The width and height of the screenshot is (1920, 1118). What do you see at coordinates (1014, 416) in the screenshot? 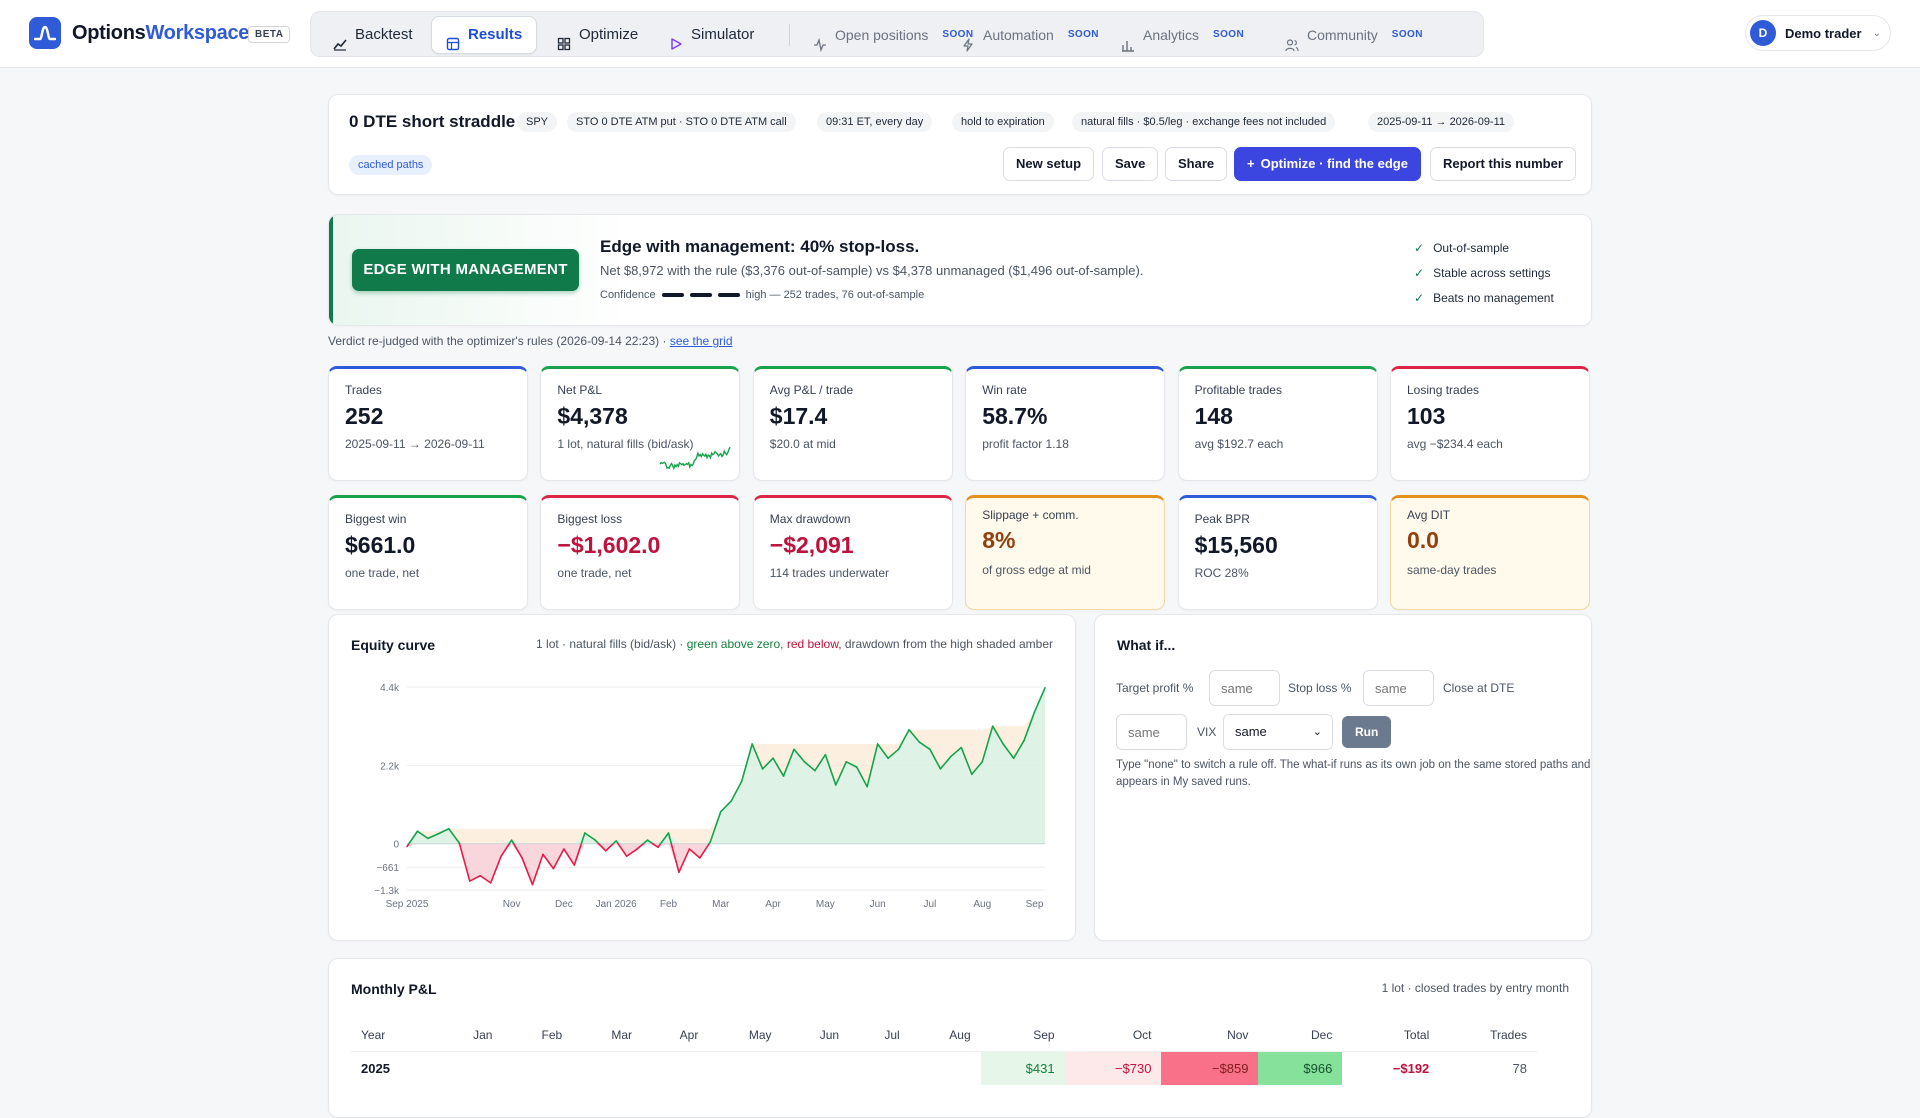
I see `stat-value: 58.7%` at bounding box center [1014, 416].